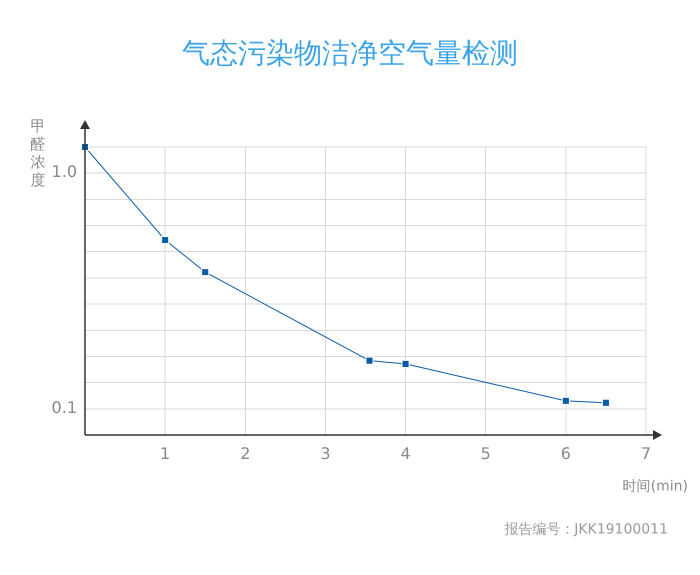 The height and width of the screenshot is (575, 700). Describe the element at coordinates (350, 53) in the screenshot. I see `chart-title: 气态污染物洁净空气量检测` at that location.